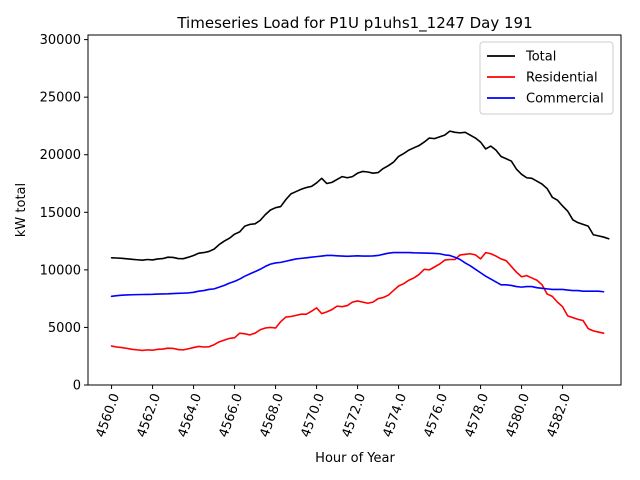 This screenshot has width=640, height=480. Describe the element at coordinates (60, 155) in the screenshot. I see `y-tick-label: 20000` at that location.